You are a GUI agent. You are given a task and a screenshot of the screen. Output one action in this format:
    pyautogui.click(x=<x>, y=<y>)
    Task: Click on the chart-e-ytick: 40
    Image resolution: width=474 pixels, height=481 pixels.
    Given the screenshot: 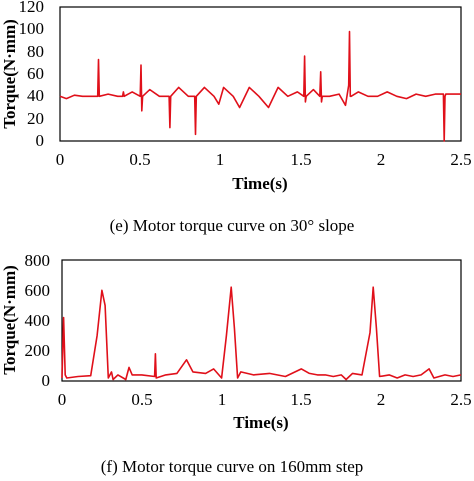 What is the action you would take?
    pyautogui.click(x=35, y=95)
    